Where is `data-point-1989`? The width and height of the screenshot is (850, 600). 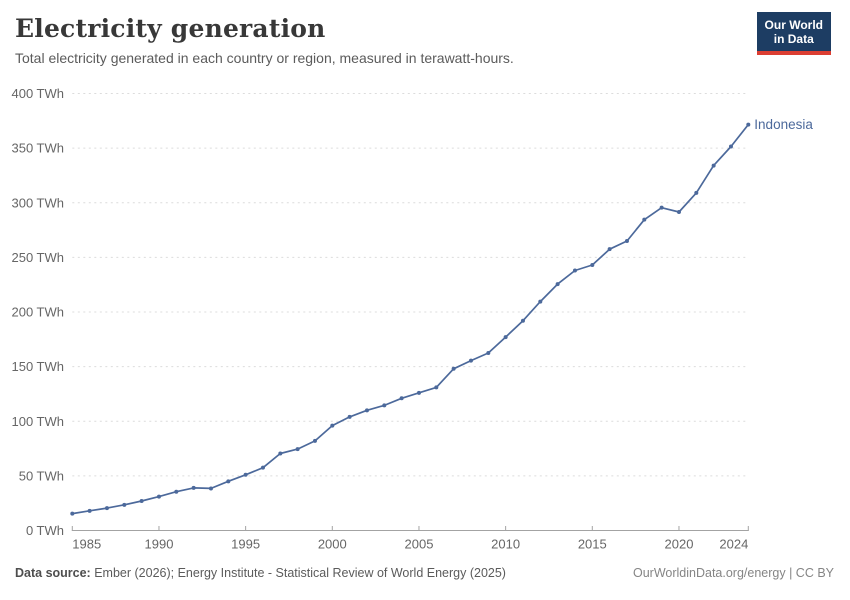
data-point-1989 is located at coordinates (141, 501).